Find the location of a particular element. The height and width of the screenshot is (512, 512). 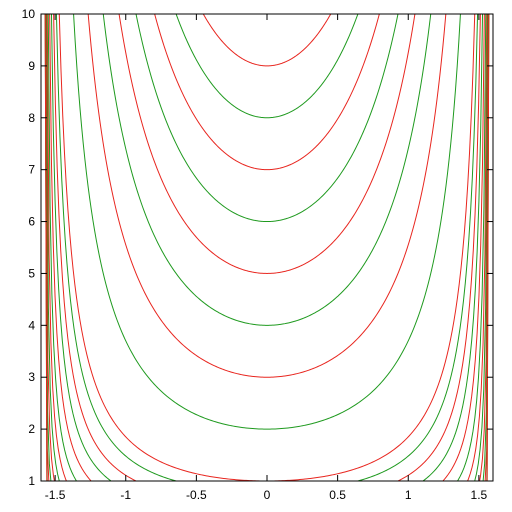

y-tick-label: 4 is located at coordinates (31, 325).